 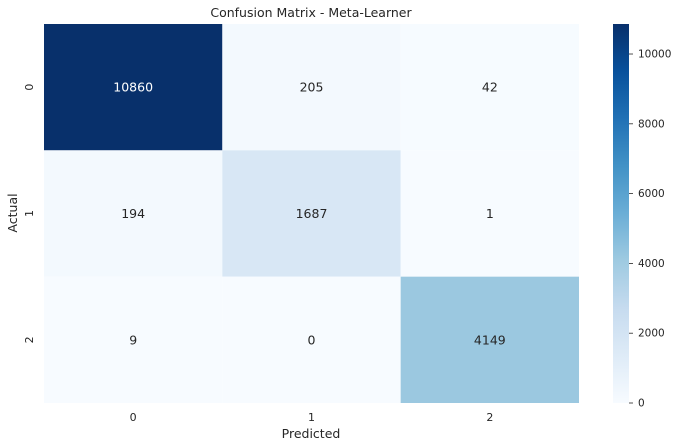 I want to click on cell-value-label: 1, so click(x=490, y=213).